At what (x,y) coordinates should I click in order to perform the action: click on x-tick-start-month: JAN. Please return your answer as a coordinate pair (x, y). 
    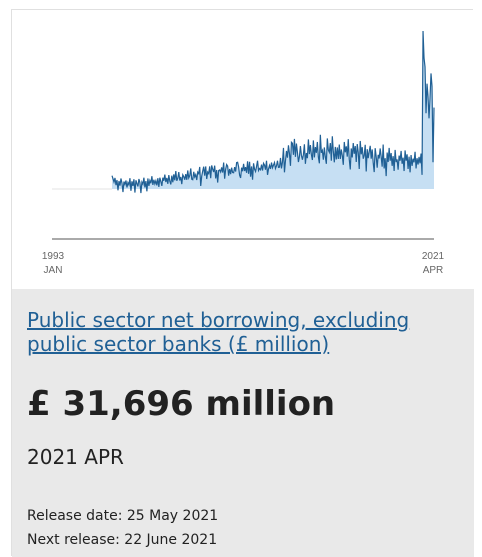
    Looking at the image, I should click on (53, 270).